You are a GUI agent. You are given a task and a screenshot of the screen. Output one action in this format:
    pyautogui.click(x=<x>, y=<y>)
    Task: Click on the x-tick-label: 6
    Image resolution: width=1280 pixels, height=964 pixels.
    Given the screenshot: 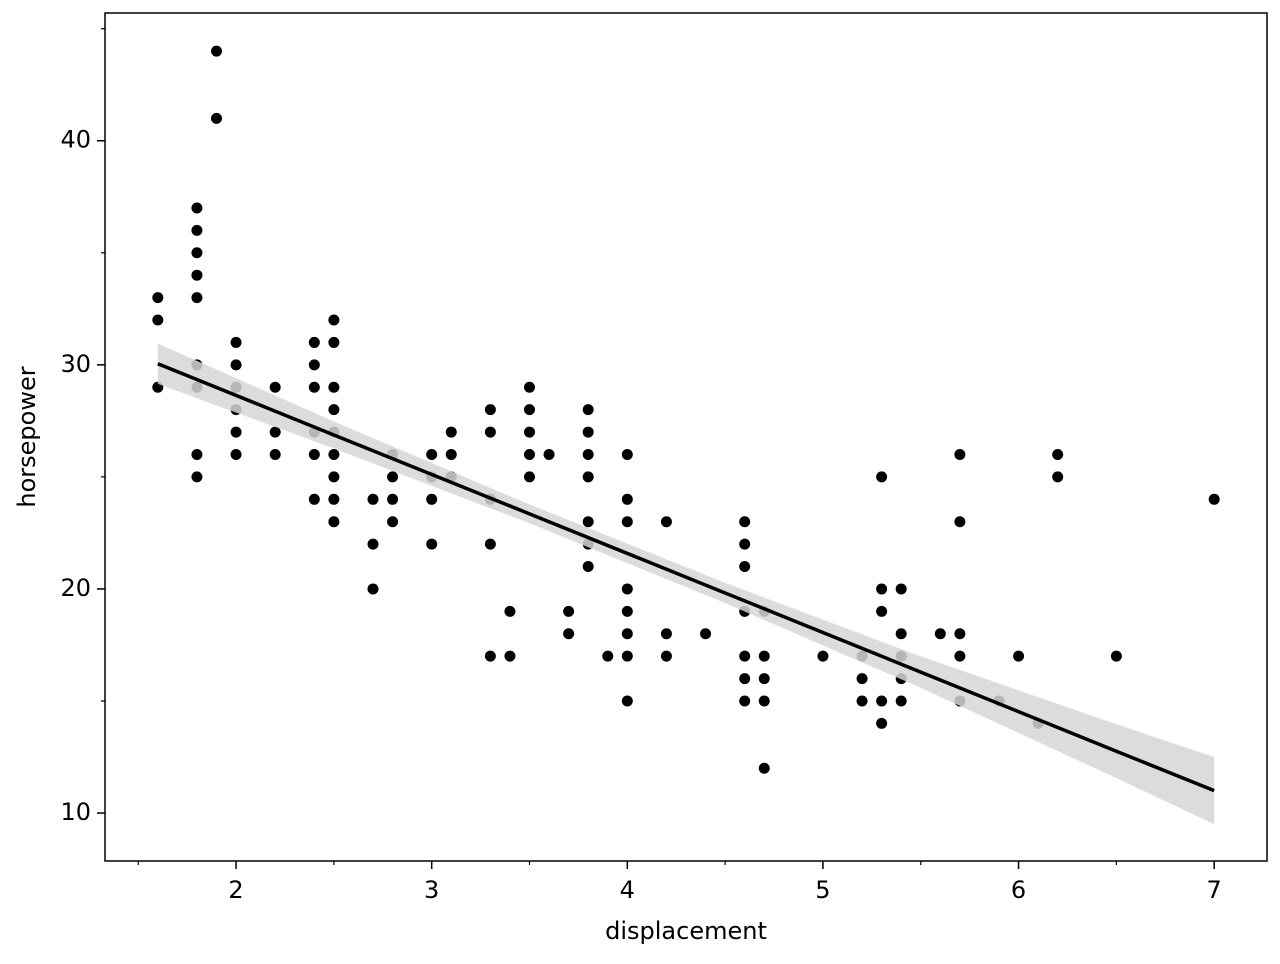 What is the action you would take?
    pyautogui.click(x=1018, y=890)
    